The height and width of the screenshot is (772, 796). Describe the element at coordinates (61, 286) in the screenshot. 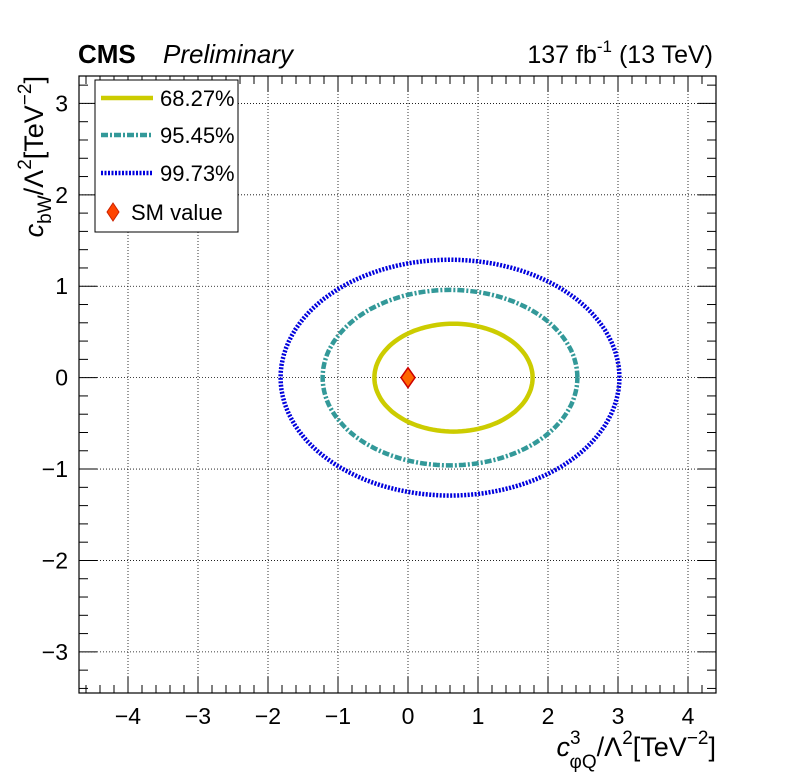

I see `y-tick-label: 1` at that location.